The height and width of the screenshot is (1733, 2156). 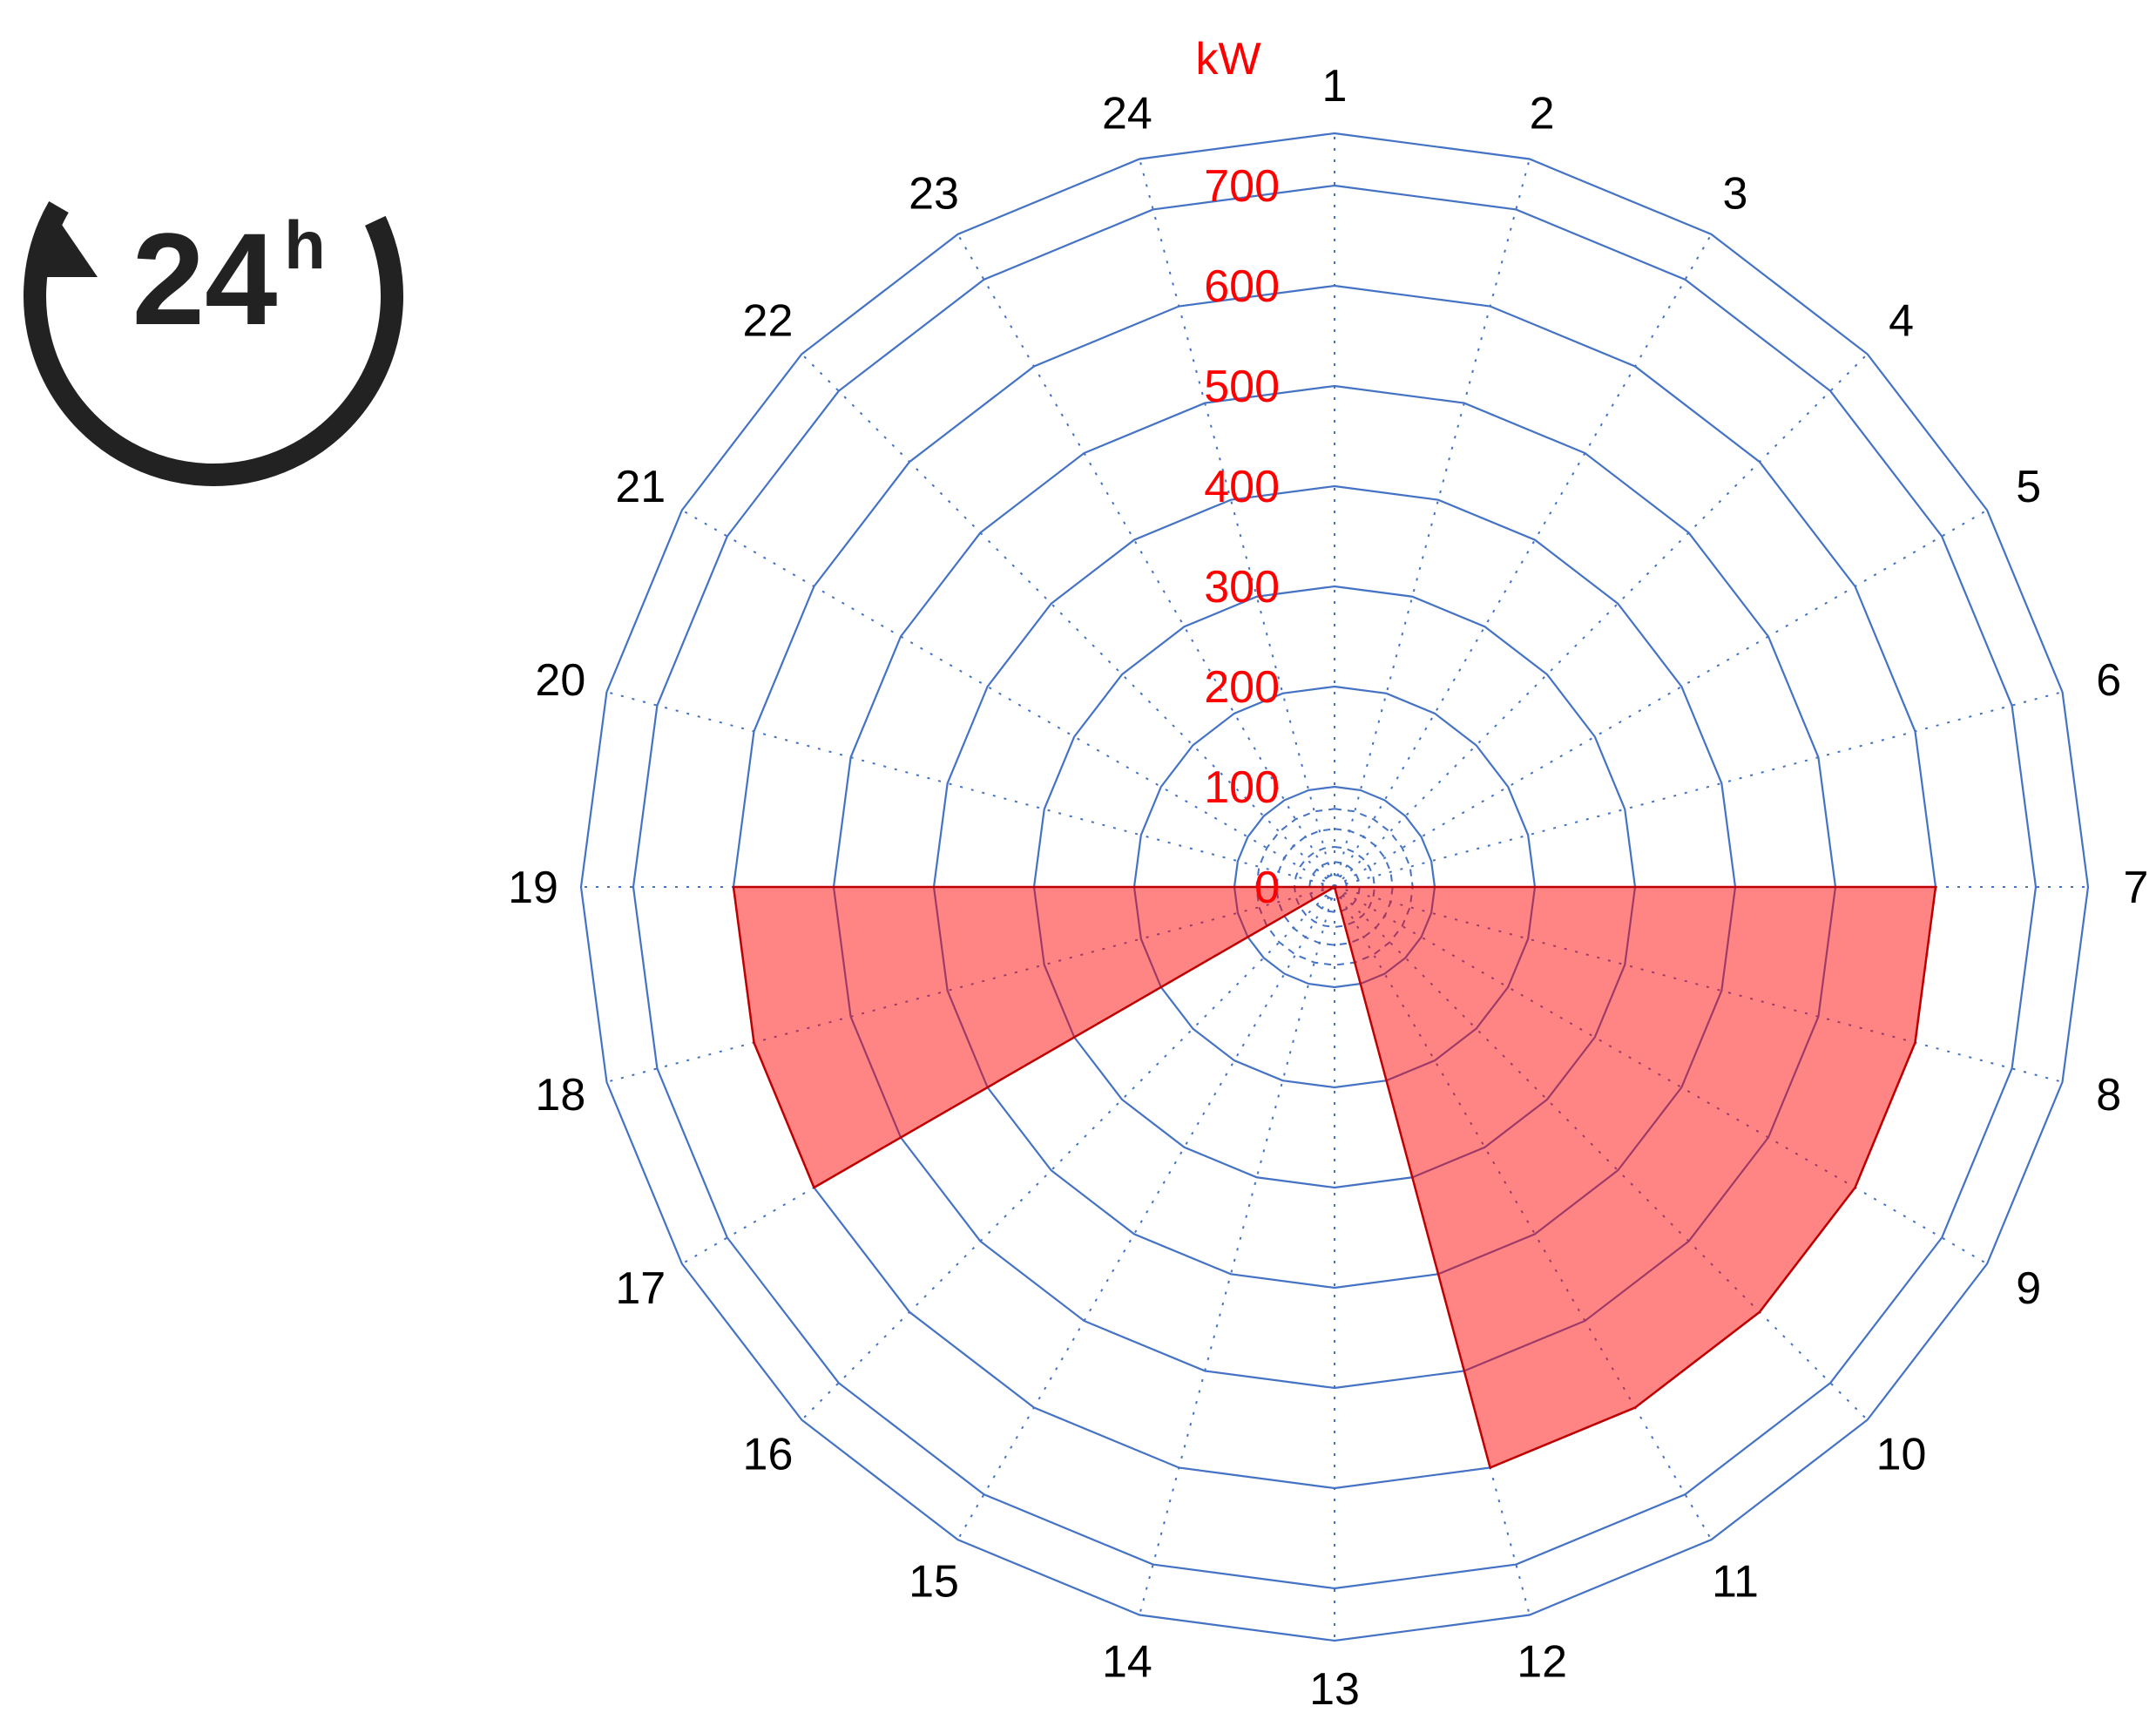 I want to click on radial-tick-label: 400, so click(x=1242, y=487).